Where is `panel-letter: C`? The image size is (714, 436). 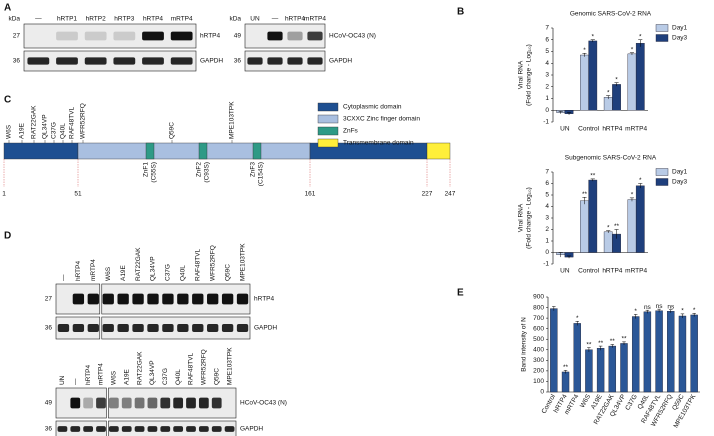 panel-letter: C is located at coordinates (7, 100).